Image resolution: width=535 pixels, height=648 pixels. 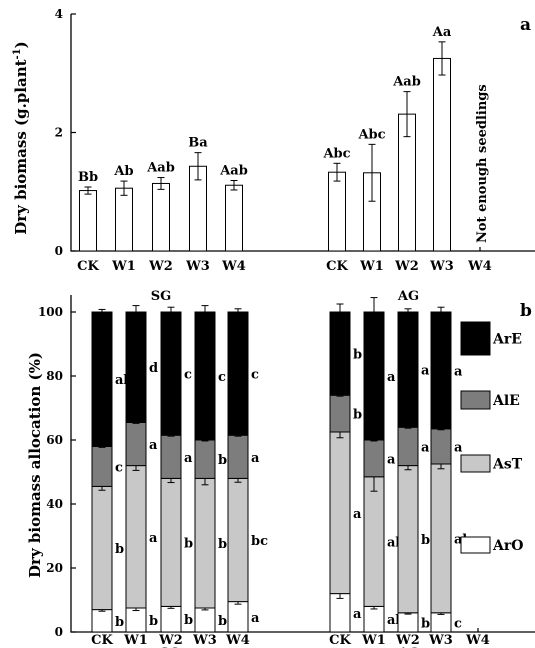 I want to click on panel-a-sig-letter: Ab, so click(x=123, y=171).